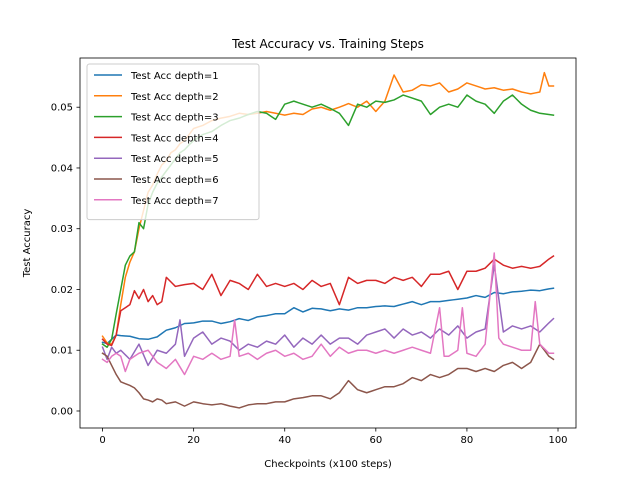  What do you see at coordinates (174, 76) in the screenshot?
I see `legend-label: Test Acc depth=1` at bounding box center [174, 76].